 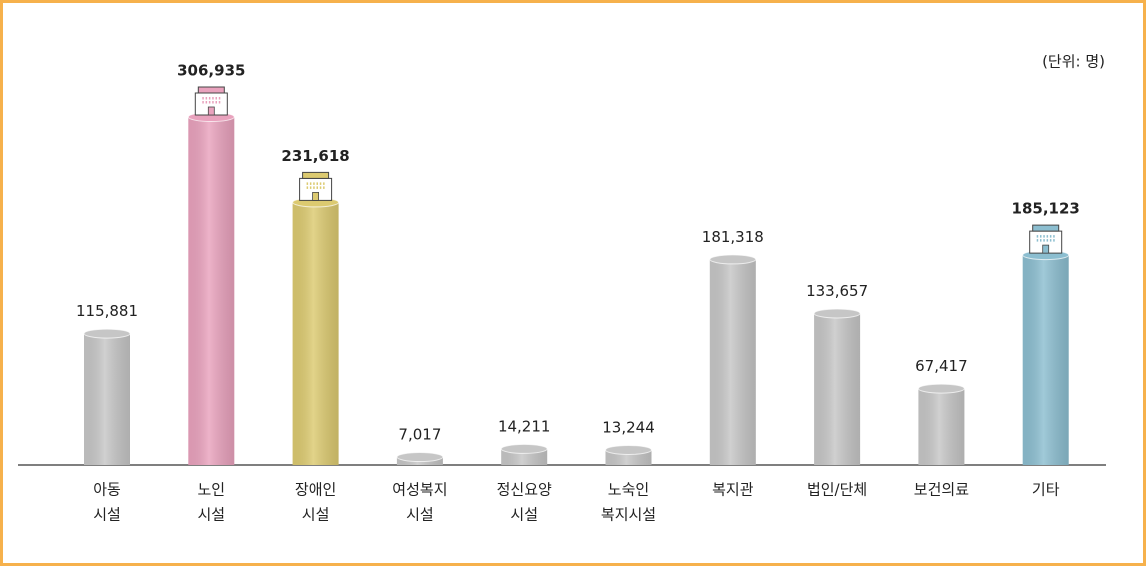 What do you see at coordinates (315, 490) in the screenshot?
I see `x-tick-label: 장애인` at bounding box center [315, 490].